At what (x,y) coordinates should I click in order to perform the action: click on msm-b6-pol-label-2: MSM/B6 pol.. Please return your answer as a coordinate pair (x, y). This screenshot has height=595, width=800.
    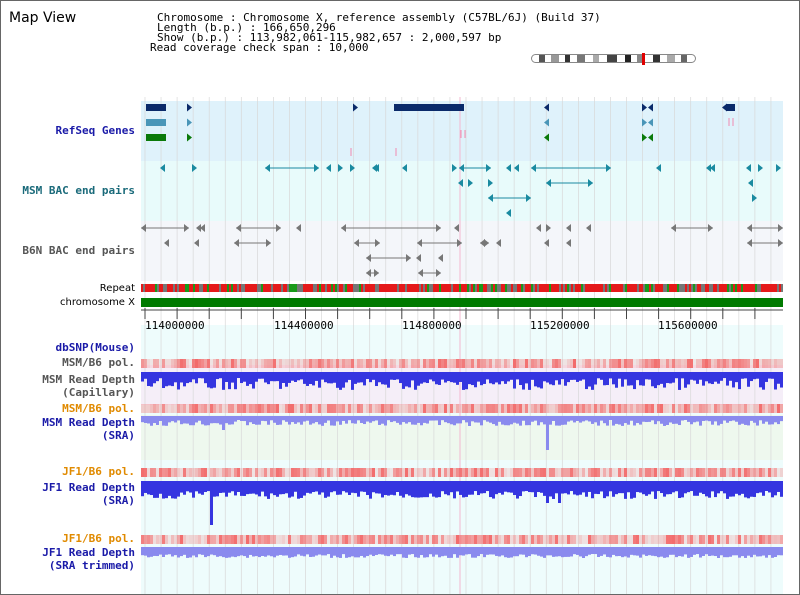
    Looking at the image, I should click on (98, 408).